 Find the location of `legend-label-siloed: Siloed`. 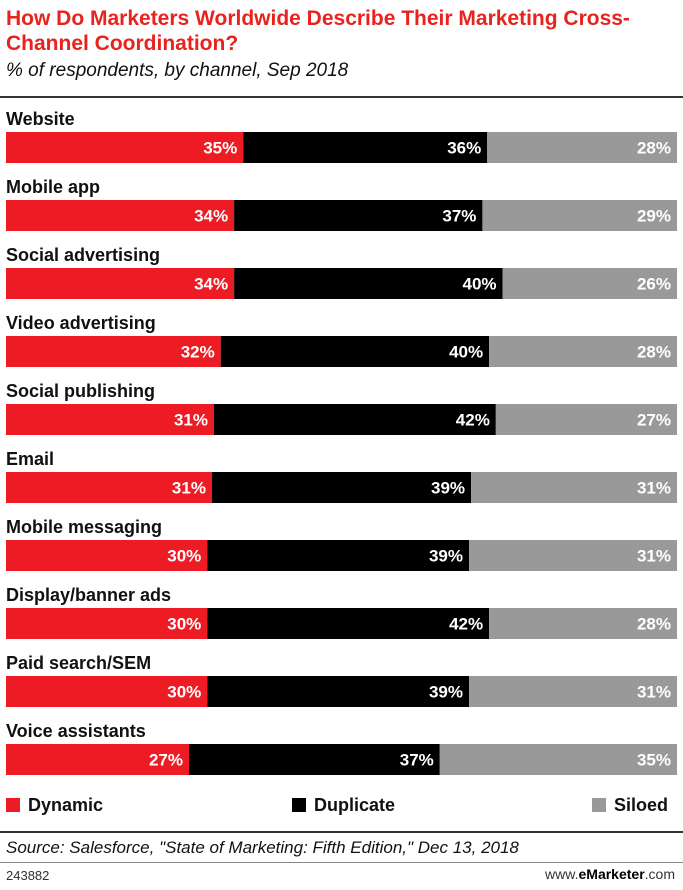

legend-label-siloed: Siloed is located at coordinates (641, 804).